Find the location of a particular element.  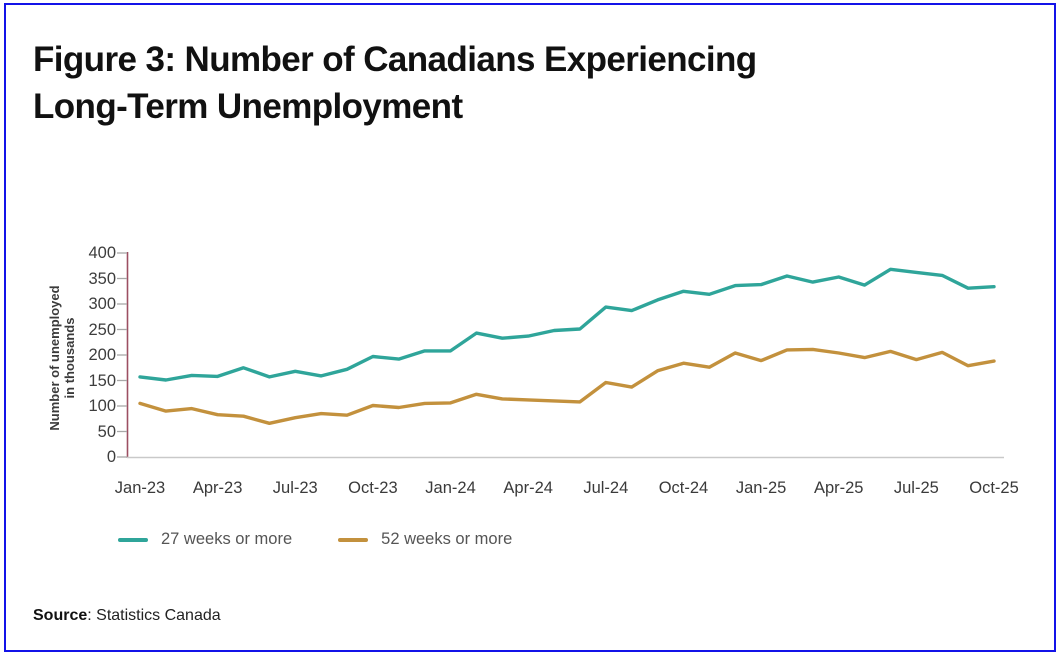

x-tick-label: Apr-25 is located at coordinates (838, 488).